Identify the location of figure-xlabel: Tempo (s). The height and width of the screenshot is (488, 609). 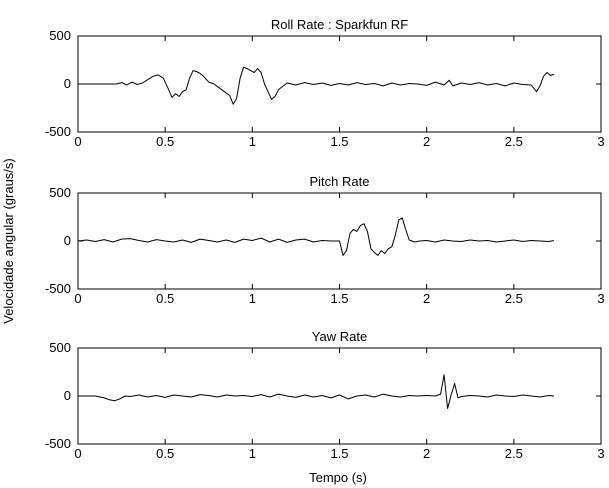
(338, 477).